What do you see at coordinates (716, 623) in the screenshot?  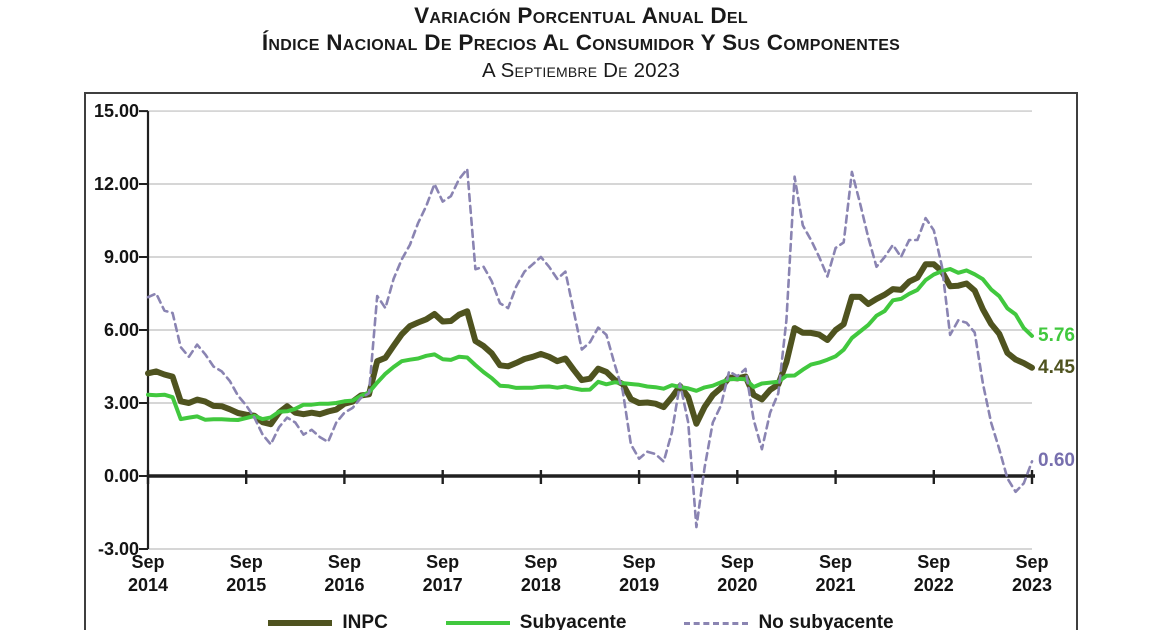 I see `legend-swatch-no-subyacente-dashed-line` at bounding box center [716, 623].